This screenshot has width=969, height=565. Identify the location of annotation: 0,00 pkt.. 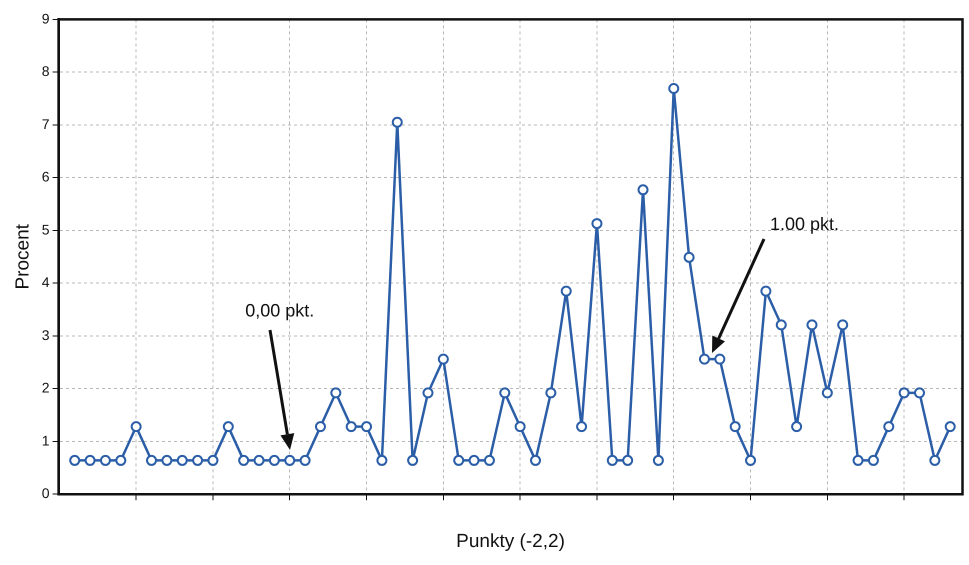
(279, 310).